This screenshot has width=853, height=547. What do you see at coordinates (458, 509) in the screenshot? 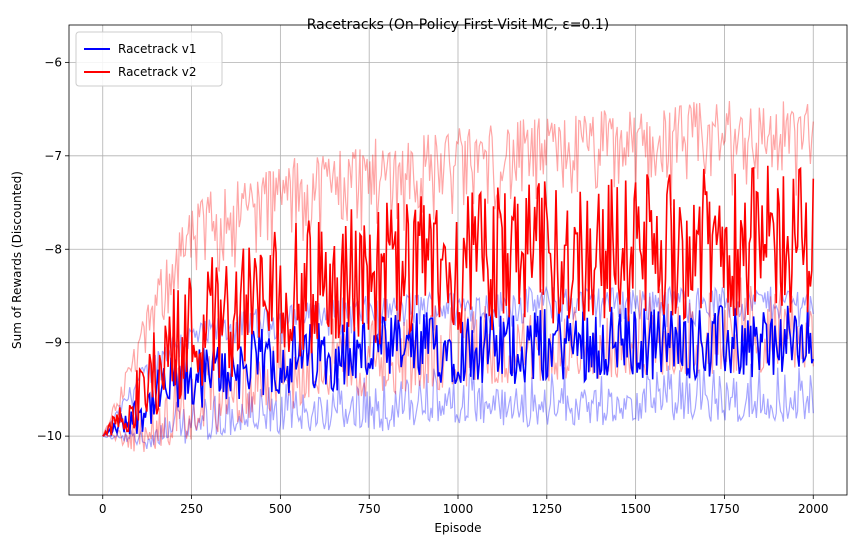
I see `x-tick-label: 1000` at bounding box center [458, 509].